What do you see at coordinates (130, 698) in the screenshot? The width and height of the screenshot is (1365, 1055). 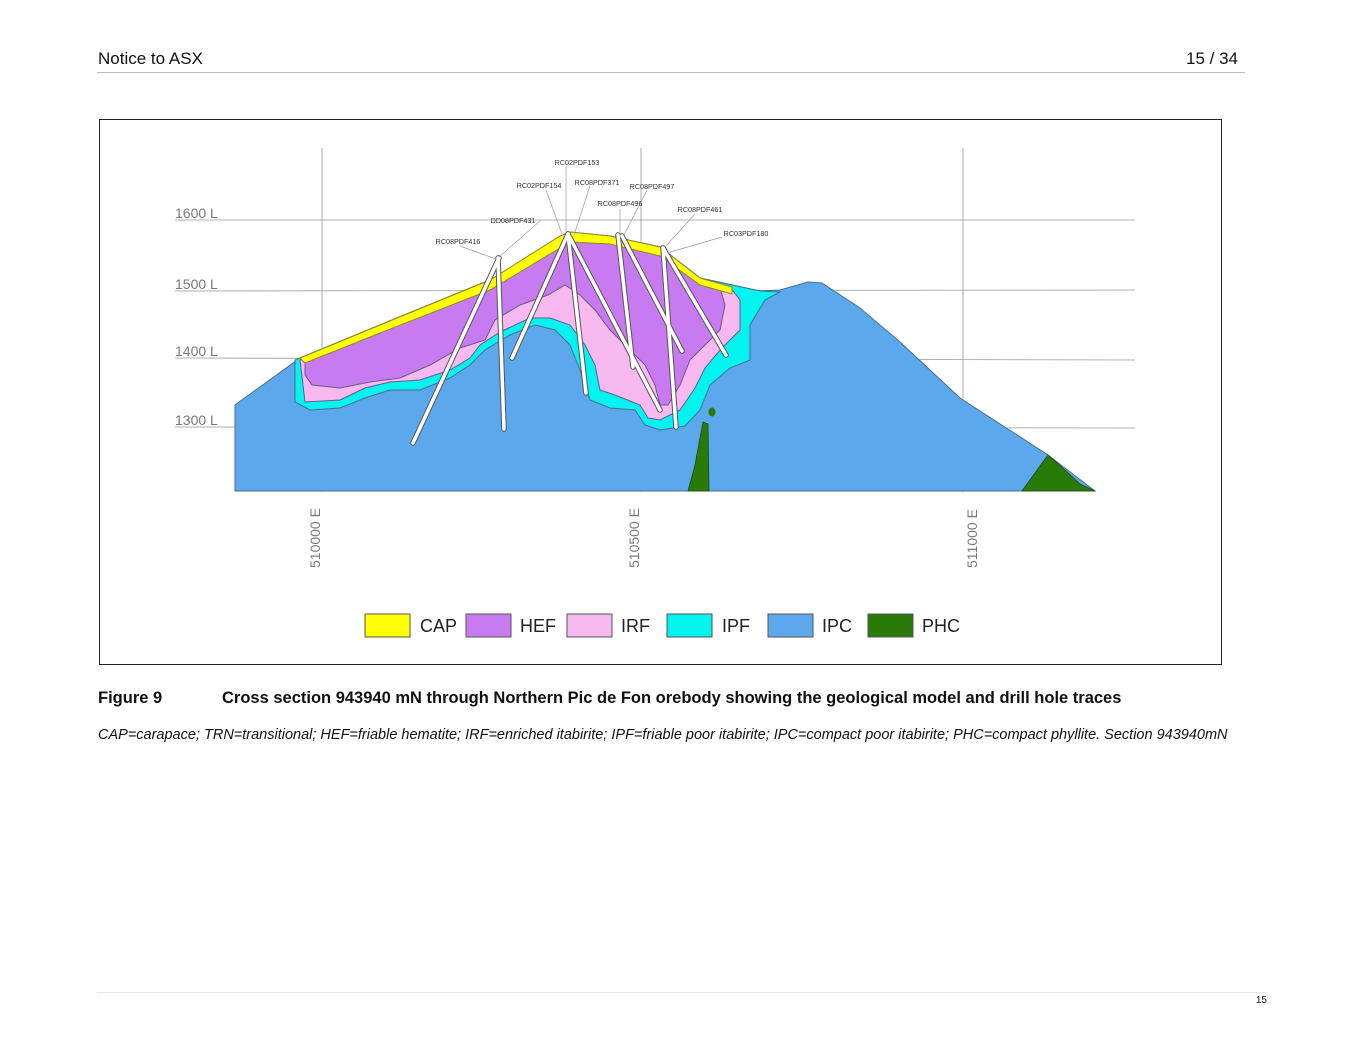 I see `figure-number: Figure 9` at bounding box center [130, 698].